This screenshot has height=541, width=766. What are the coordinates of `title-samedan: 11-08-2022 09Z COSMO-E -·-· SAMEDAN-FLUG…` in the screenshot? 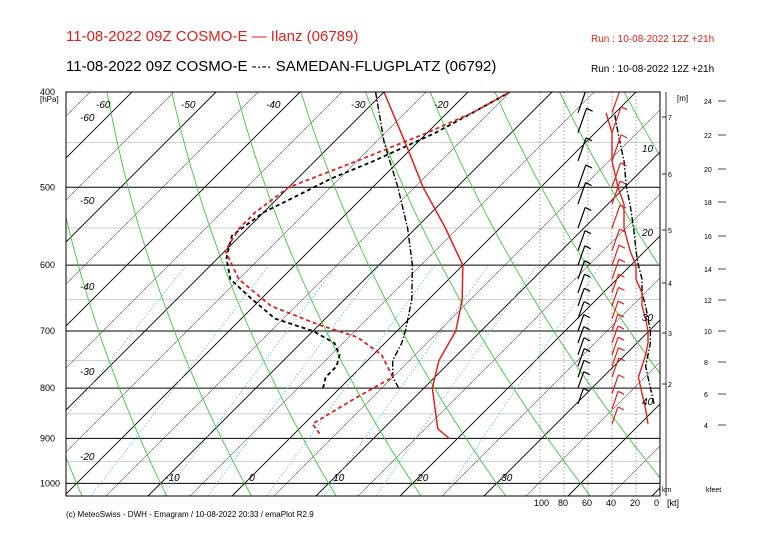 It's located at (281, 66).